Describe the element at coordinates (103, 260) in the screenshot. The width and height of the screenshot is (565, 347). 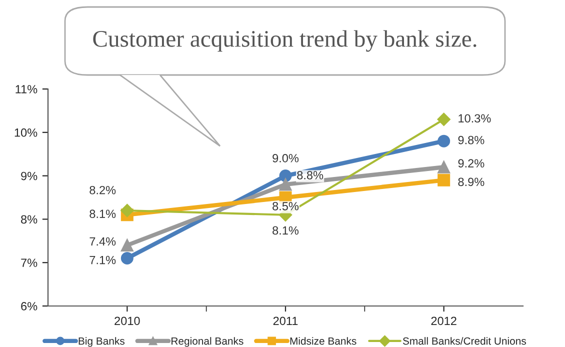
I see `data-label: 7.1%` at that location.